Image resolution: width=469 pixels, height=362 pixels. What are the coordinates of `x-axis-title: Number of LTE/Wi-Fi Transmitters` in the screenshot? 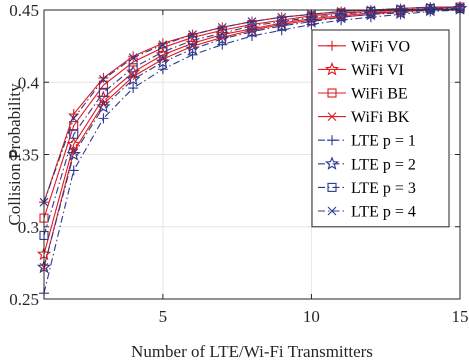 It's located at (252, 351).